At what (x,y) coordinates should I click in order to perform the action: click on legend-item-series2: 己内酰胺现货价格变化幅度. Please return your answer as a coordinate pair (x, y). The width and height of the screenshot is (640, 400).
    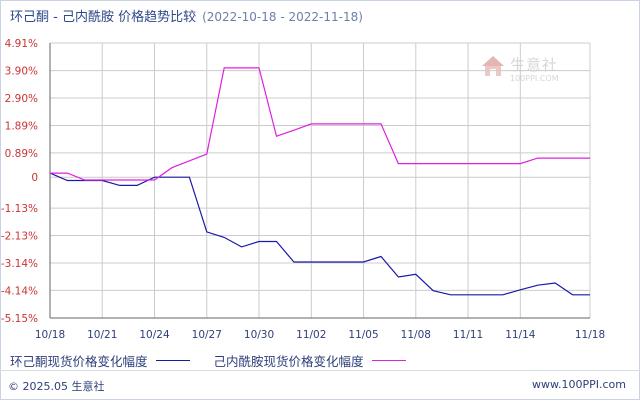
    Looking at the image, I should click on (310, 360).